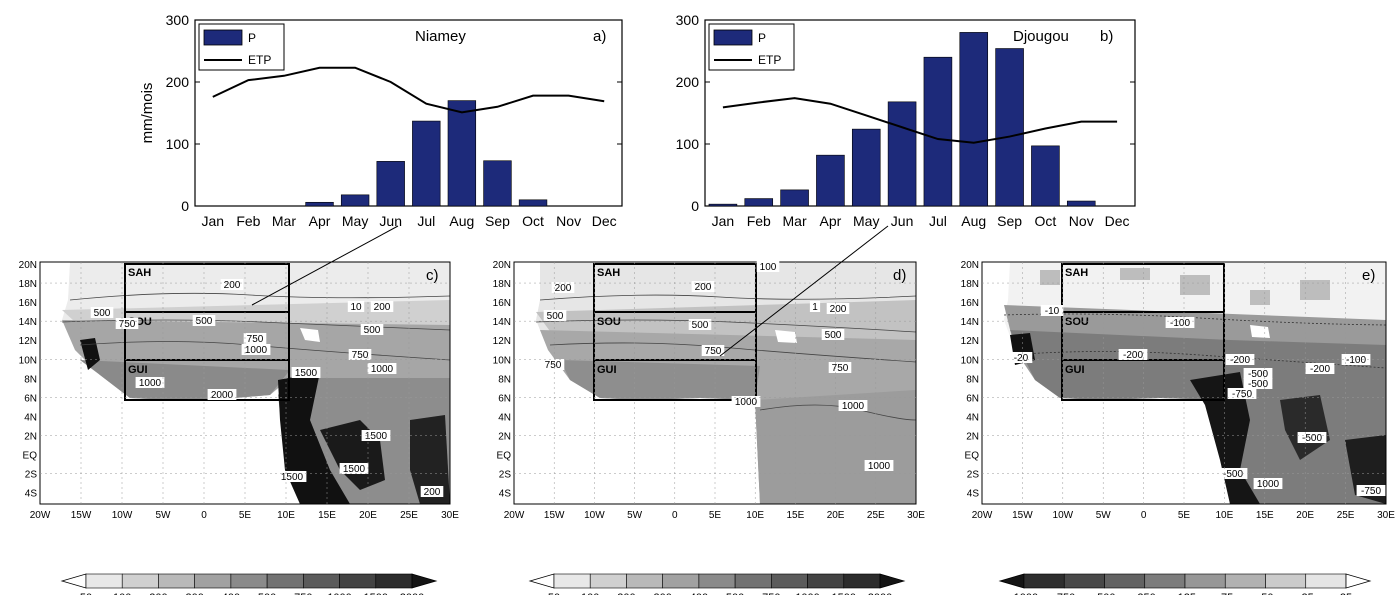  Describe the element at coordinates (554, 593) in the screenshot. I see `colorbar-tick-label: 50` at that location.